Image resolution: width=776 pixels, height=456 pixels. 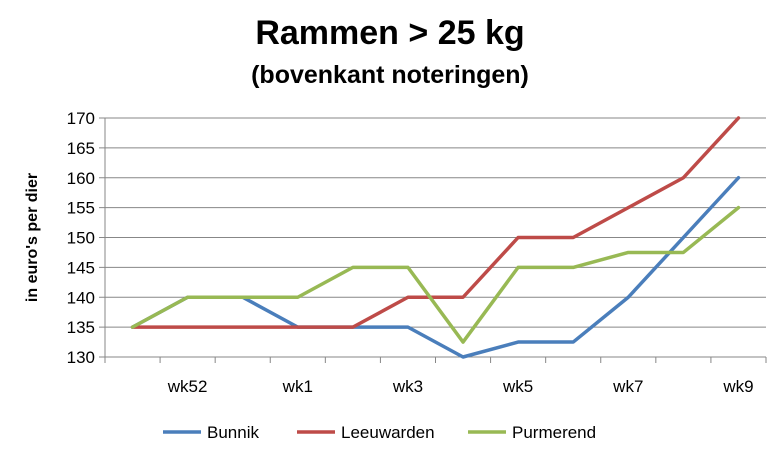 What do you see at coordinates (554, 432) in the screenshot?
I see `legend-label-purmerend: Purmerend` at bounding box center [554, 432].